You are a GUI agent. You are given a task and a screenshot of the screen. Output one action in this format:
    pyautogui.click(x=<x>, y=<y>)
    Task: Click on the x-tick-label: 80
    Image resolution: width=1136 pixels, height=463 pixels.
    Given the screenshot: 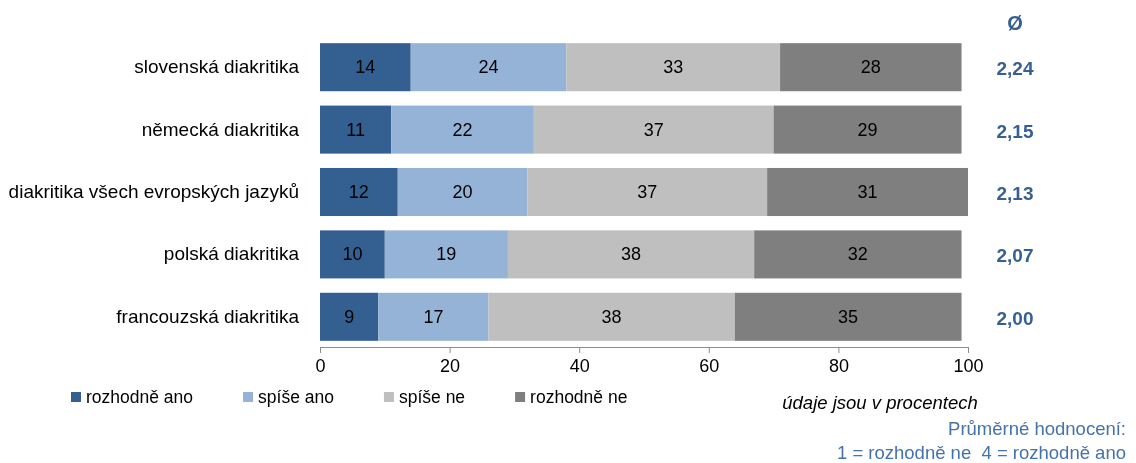 What is the action you would take?
    pyautogui.click(x=838, y=365)
    